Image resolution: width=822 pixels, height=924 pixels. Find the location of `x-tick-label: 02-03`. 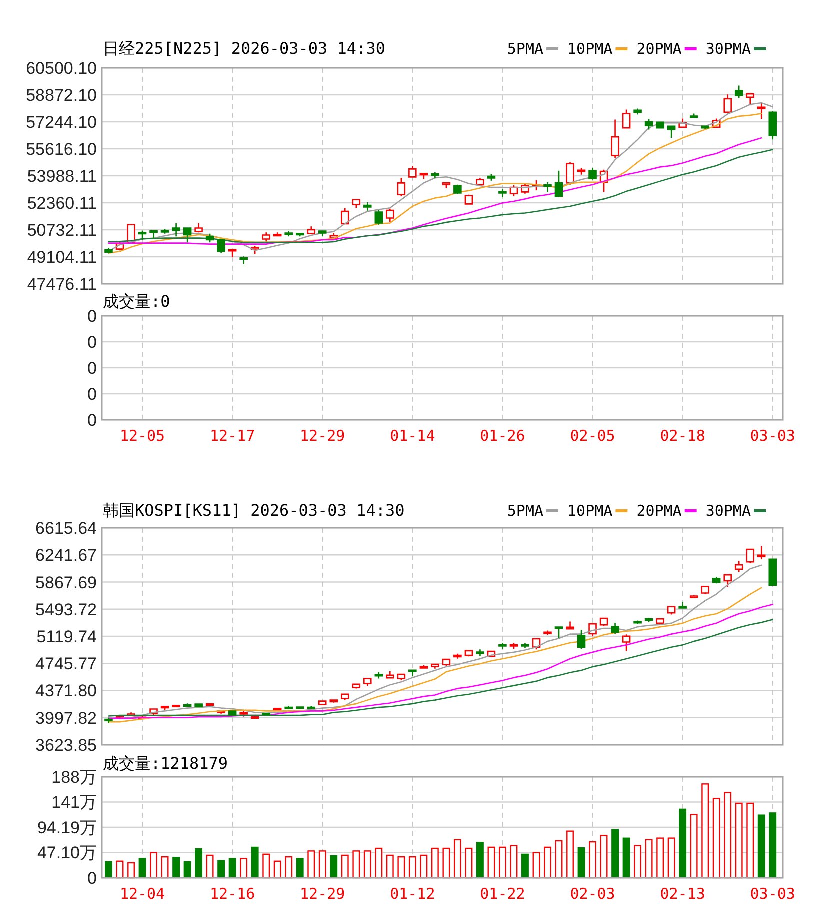

x-tick-label: 02-03 is located at coordinates (593, 894).